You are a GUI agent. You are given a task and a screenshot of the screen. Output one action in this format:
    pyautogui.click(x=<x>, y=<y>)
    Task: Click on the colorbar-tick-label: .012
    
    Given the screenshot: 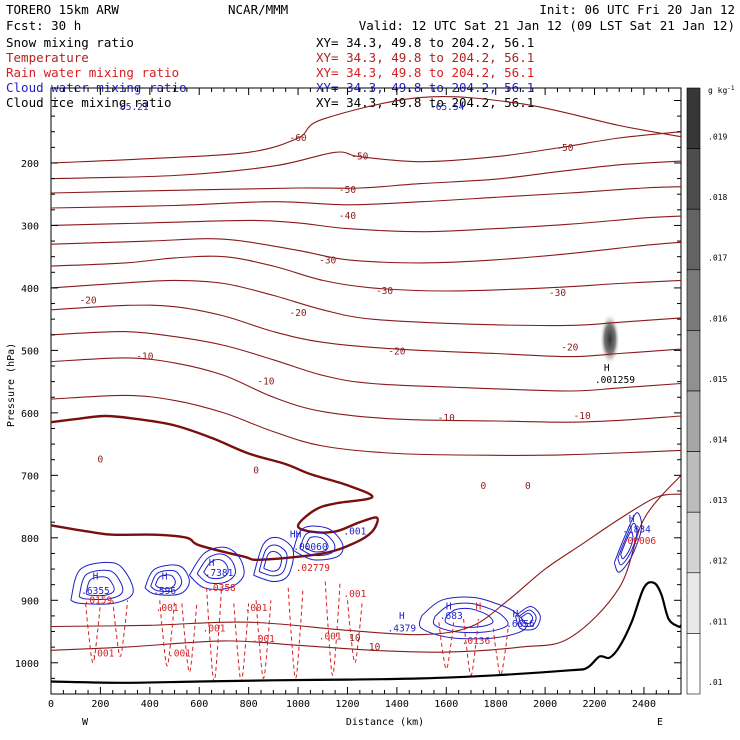 What is the action you would take?
    pyautogui.click(x=717, y=561)
    